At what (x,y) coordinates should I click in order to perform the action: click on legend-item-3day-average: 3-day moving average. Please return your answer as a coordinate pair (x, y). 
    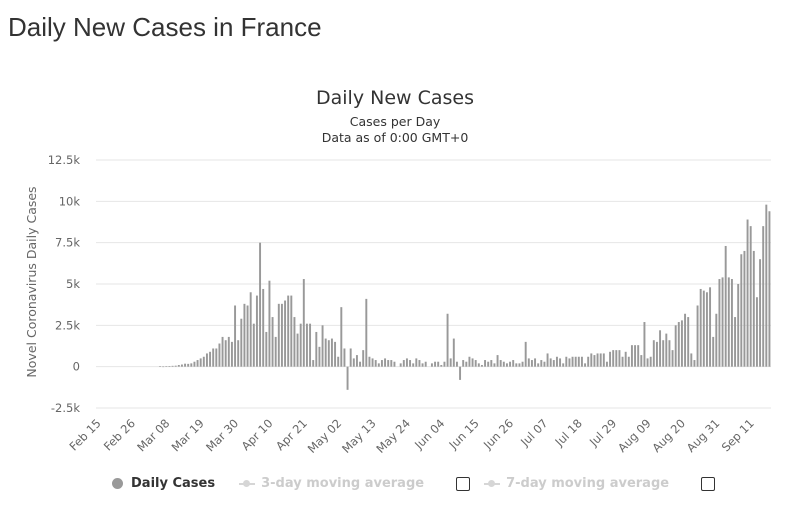
    Looking at the image, I should click on (331, 483).